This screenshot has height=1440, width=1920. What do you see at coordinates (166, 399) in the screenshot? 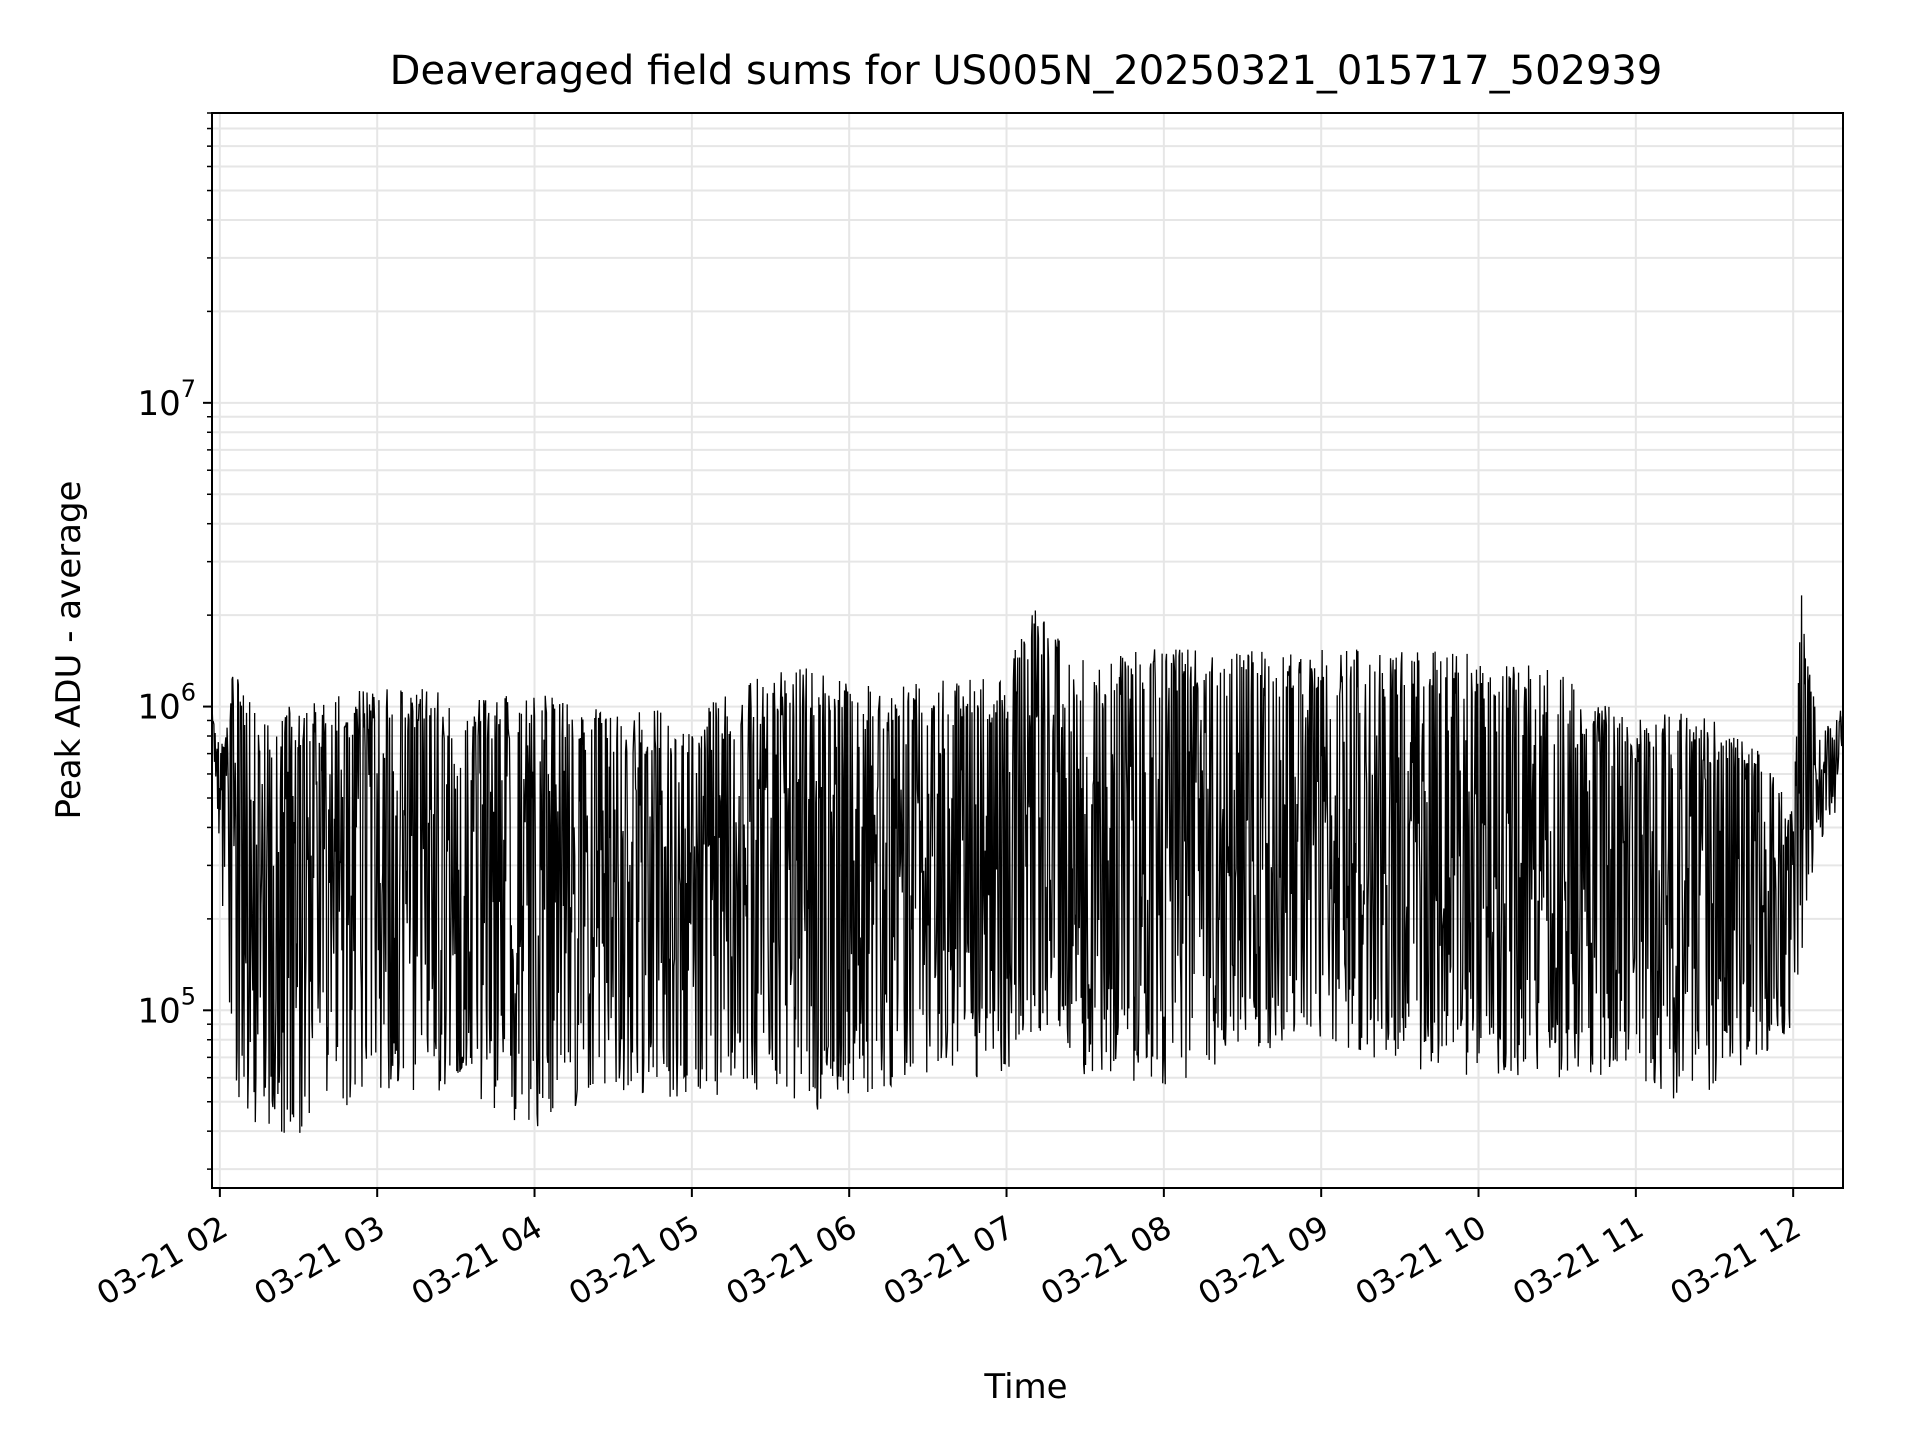
I see `y-tick-label: 10⁷` at bounding box center [166, 399].